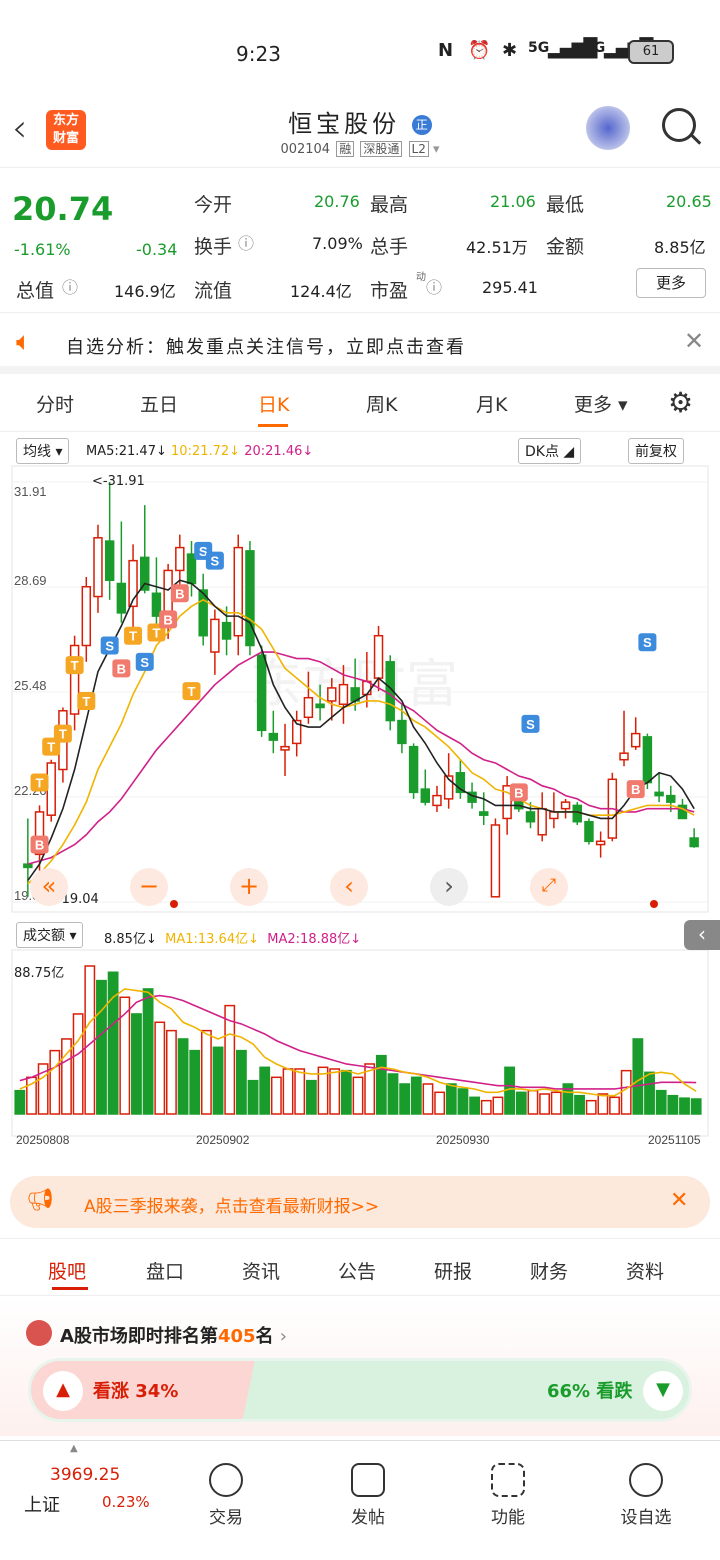  Describe the element at coordinates (513, 201) in the screenshot. I see `high-value: 21.06` at that location.